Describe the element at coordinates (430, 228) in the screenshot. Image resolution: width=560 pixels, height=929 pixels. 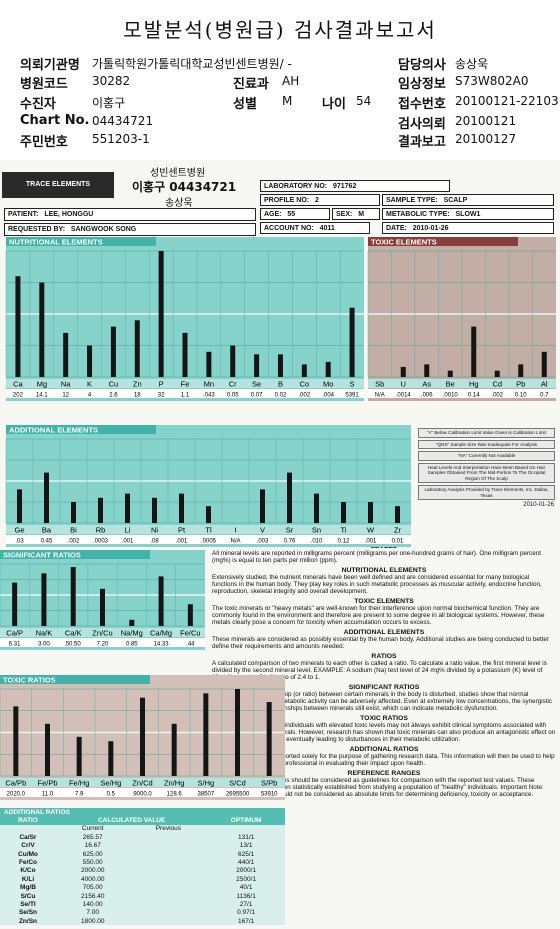
I see `value: 2010-01-26` at that location.